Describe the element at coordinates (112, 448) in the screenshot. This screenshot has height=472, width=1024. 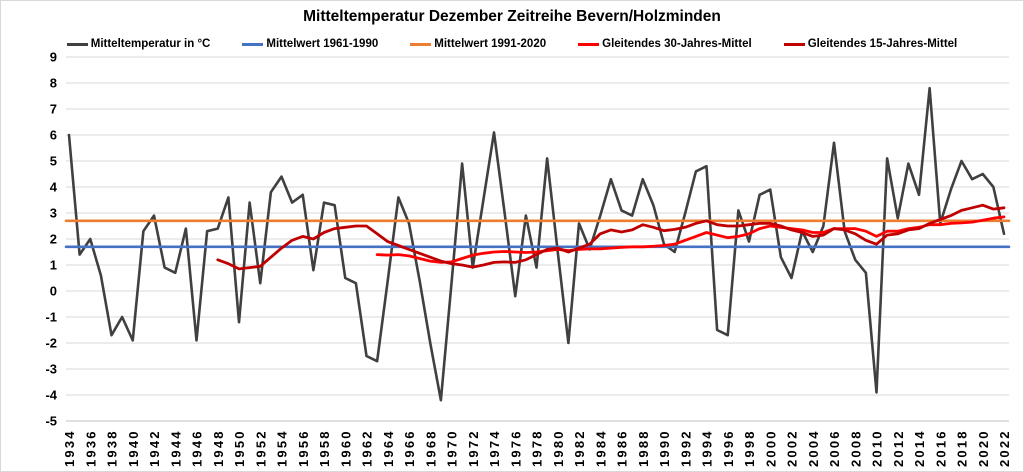
I see `x-axis-label: 1938` at that location.